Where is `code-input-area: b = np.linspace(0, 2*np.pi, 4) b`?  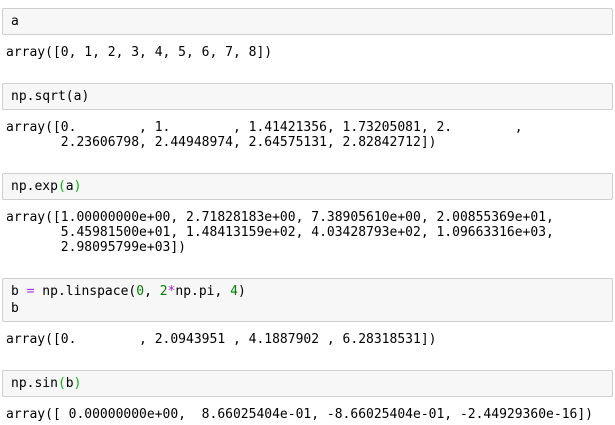 code-input-area: b = np.linspace(0, 2*np.pi, 4) b is located at coordinates (307, 300).